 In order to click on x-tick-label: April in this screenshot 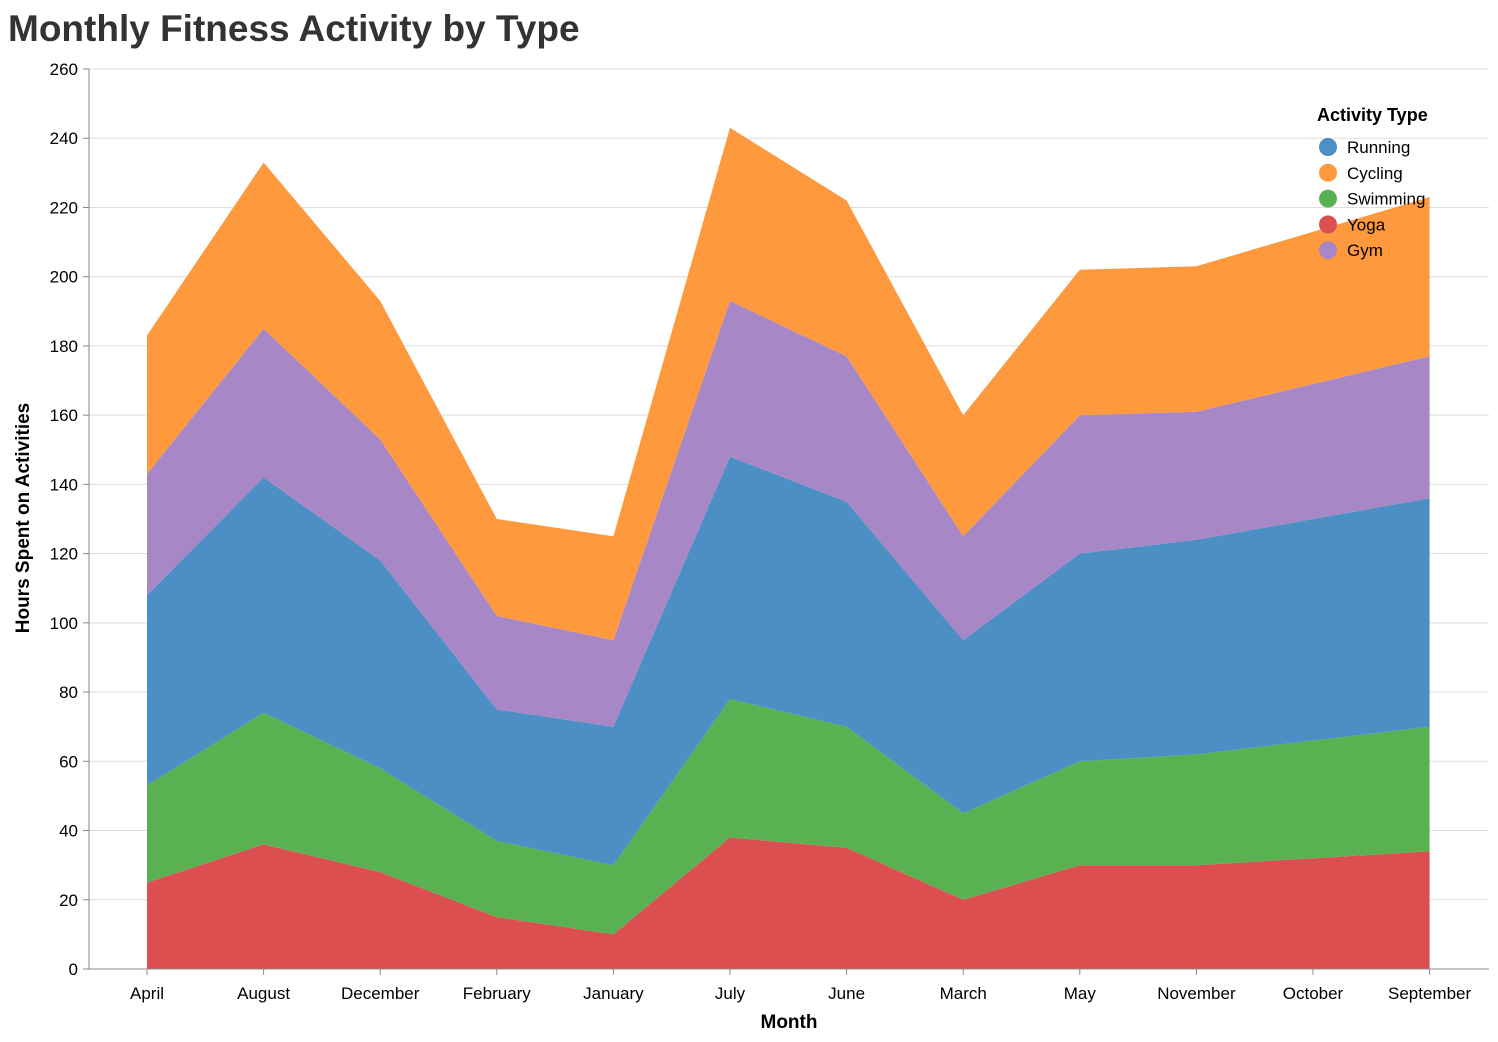, I will do `click(147, 993)`.